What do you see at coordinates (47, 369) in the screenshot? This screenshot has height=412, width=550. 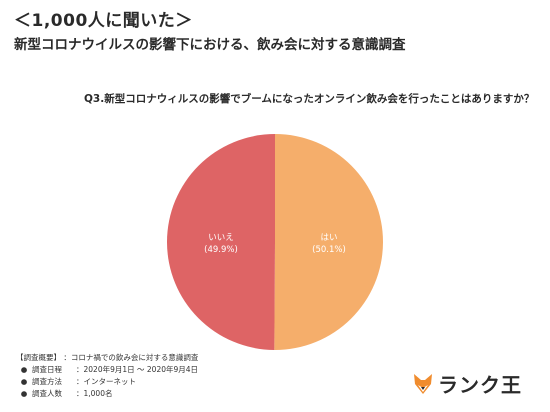 I see `overview-key: 調査日程` at bounding box center [47, 369].